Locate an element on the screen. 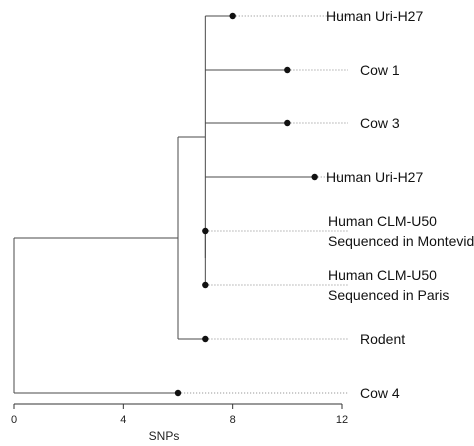 The width and height of the screenshot is (474, 446). tick-label-4: 4 is located at coordinates (123, 420).